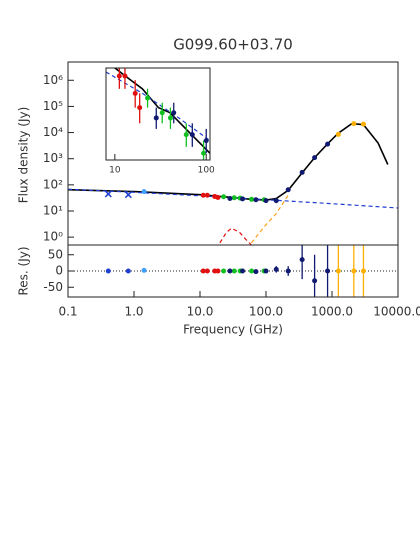 The width and height of the screenshot is (420, 547). What do you see at coordinates (206, 171) in the screenshot?
I see `x-tick-label: 100` at bounding box center [206, 171].